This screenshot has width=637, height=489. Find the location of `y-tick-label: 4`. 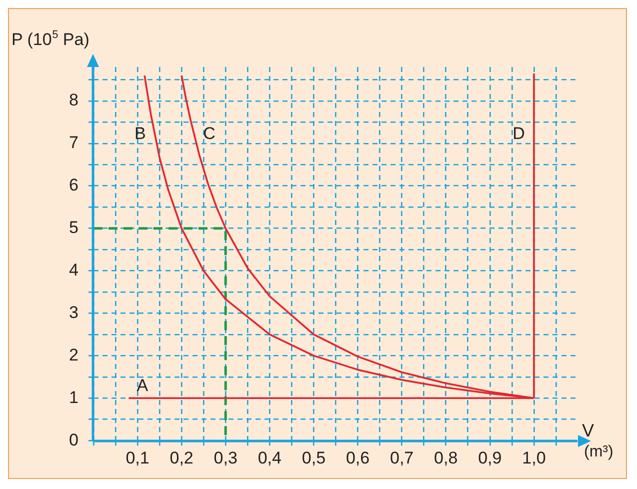

y-tick-label: 4 is located at coordinates (73, 270).